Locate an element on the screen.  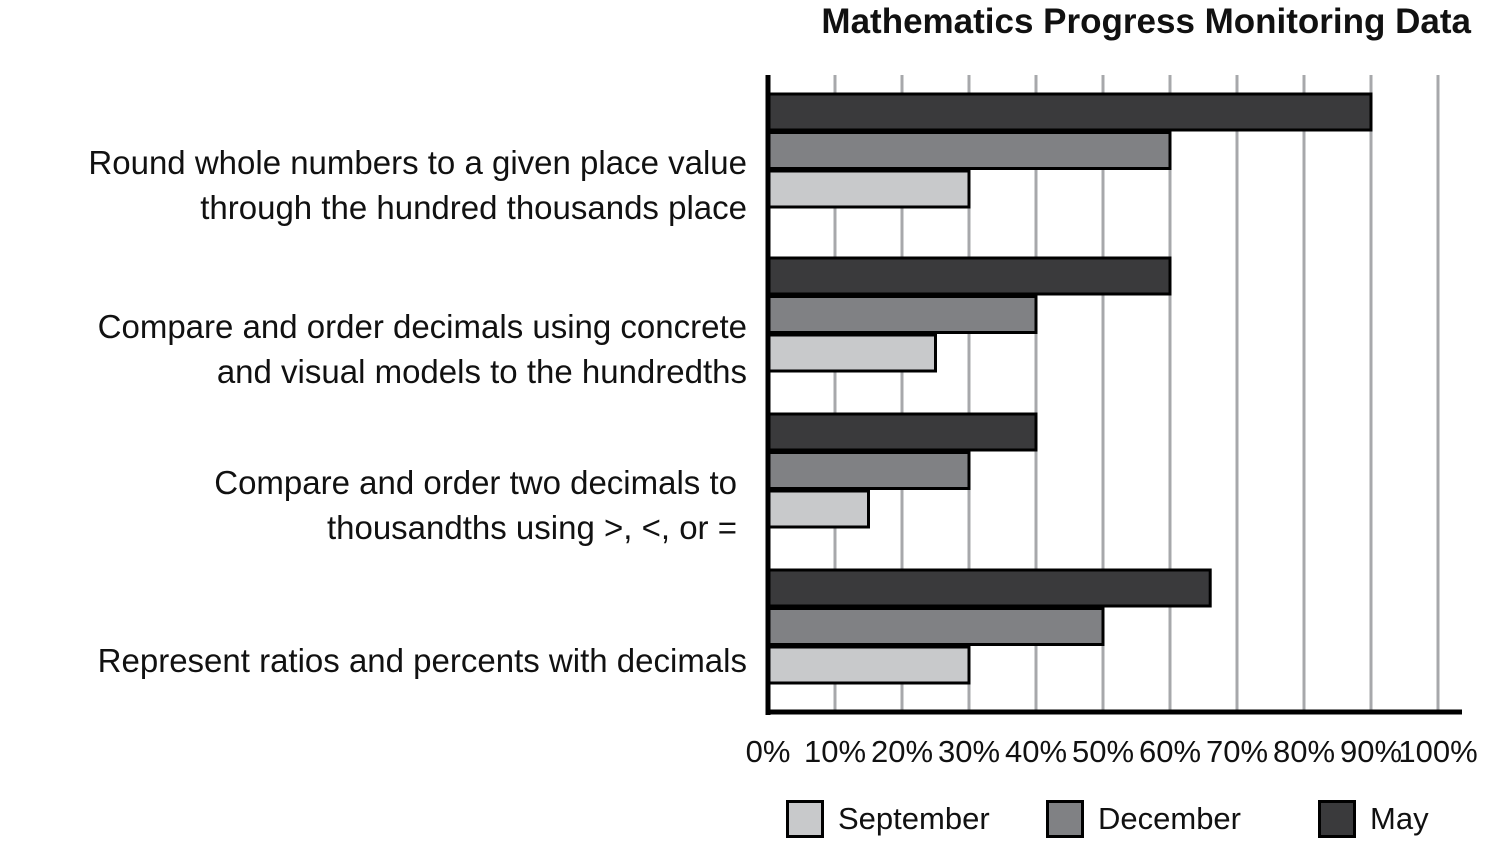
x-tick-label: 100% is located at coordinates (1437, 751).